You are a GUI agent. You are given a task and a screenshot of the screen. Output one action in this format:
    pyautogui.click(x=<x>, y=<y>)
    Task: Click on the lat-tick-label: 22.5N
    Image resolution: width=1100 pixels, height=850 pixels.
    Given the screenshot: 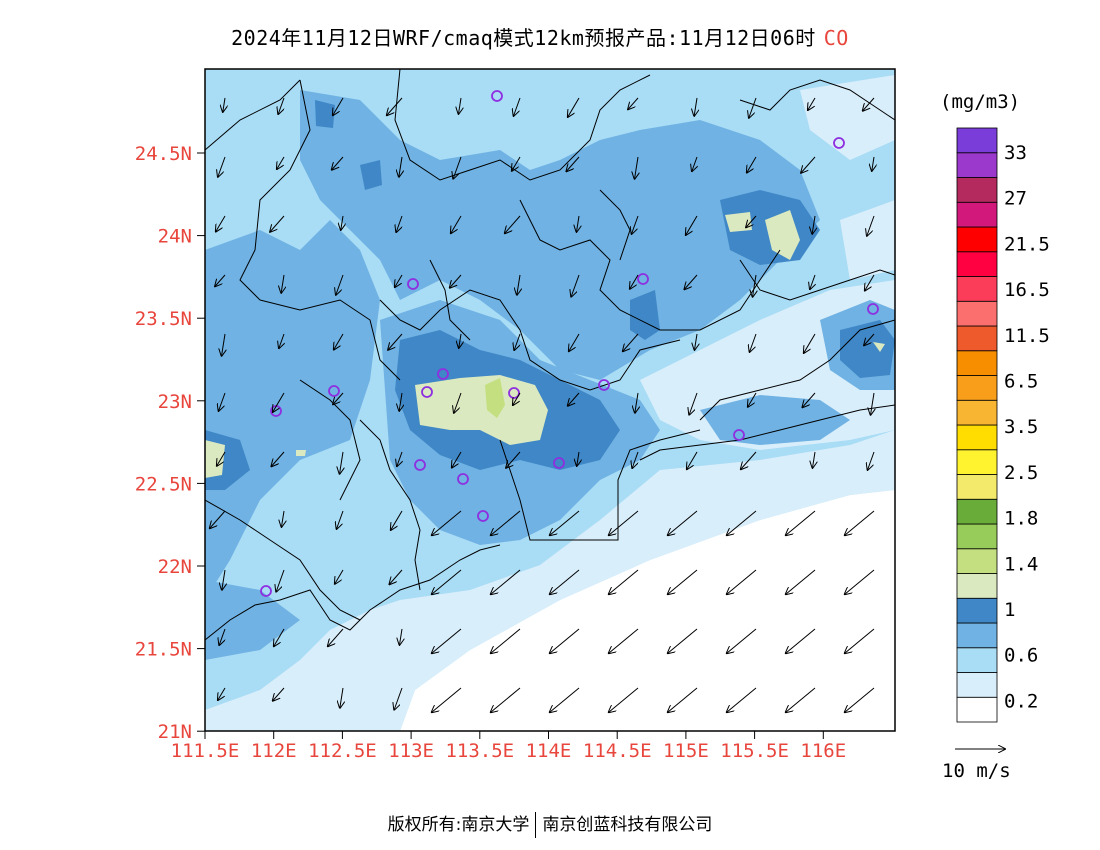 What is the action you would take?
    pyautogui.click(x=163, y=484)
    